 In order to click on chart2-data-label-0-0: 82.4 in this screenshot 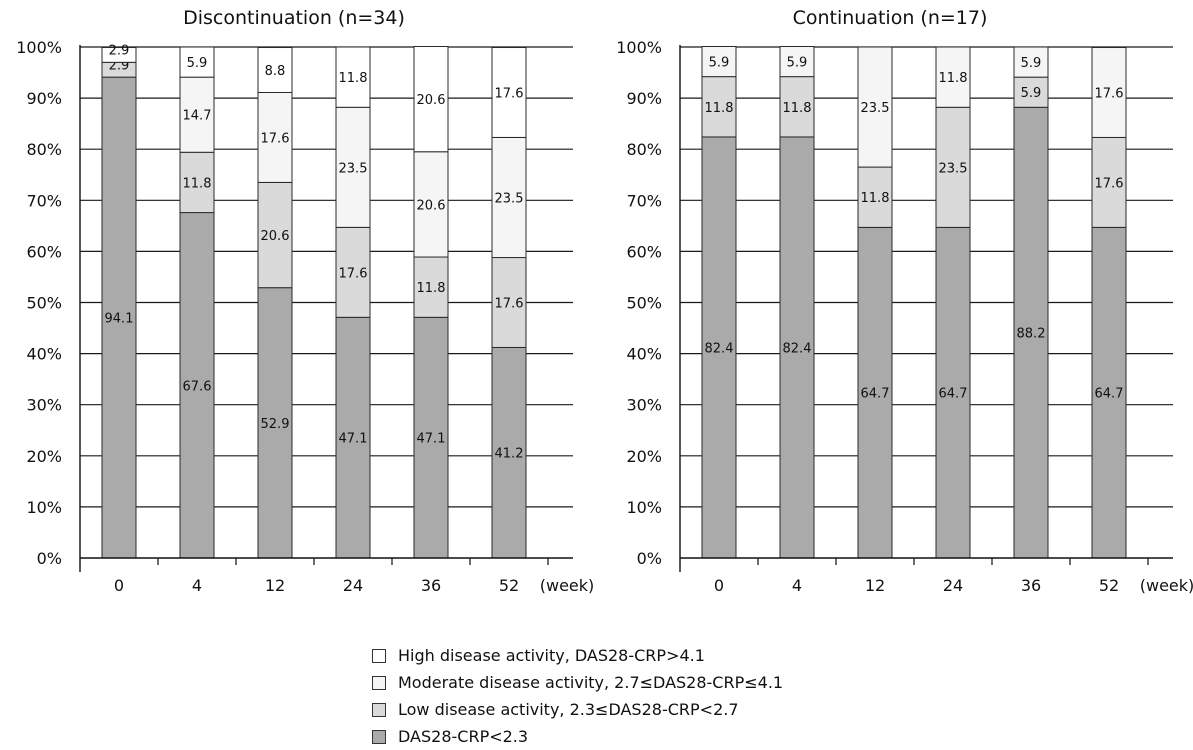, I will do `click(719, 348)`.